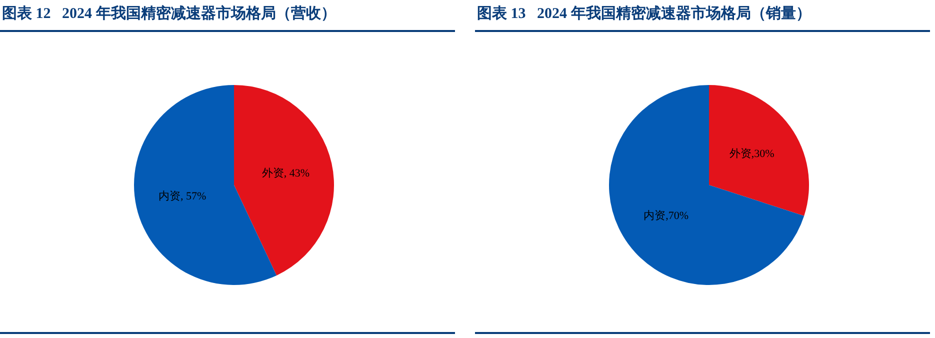 The width and height of the screenshot is (935, 338). What do you see at coordinates (169, 13) in the screenshot?
I see `chart-title: 图表 12 2024 年我国精密减速器市场格局（营收）` at bounding box center [169, 13].